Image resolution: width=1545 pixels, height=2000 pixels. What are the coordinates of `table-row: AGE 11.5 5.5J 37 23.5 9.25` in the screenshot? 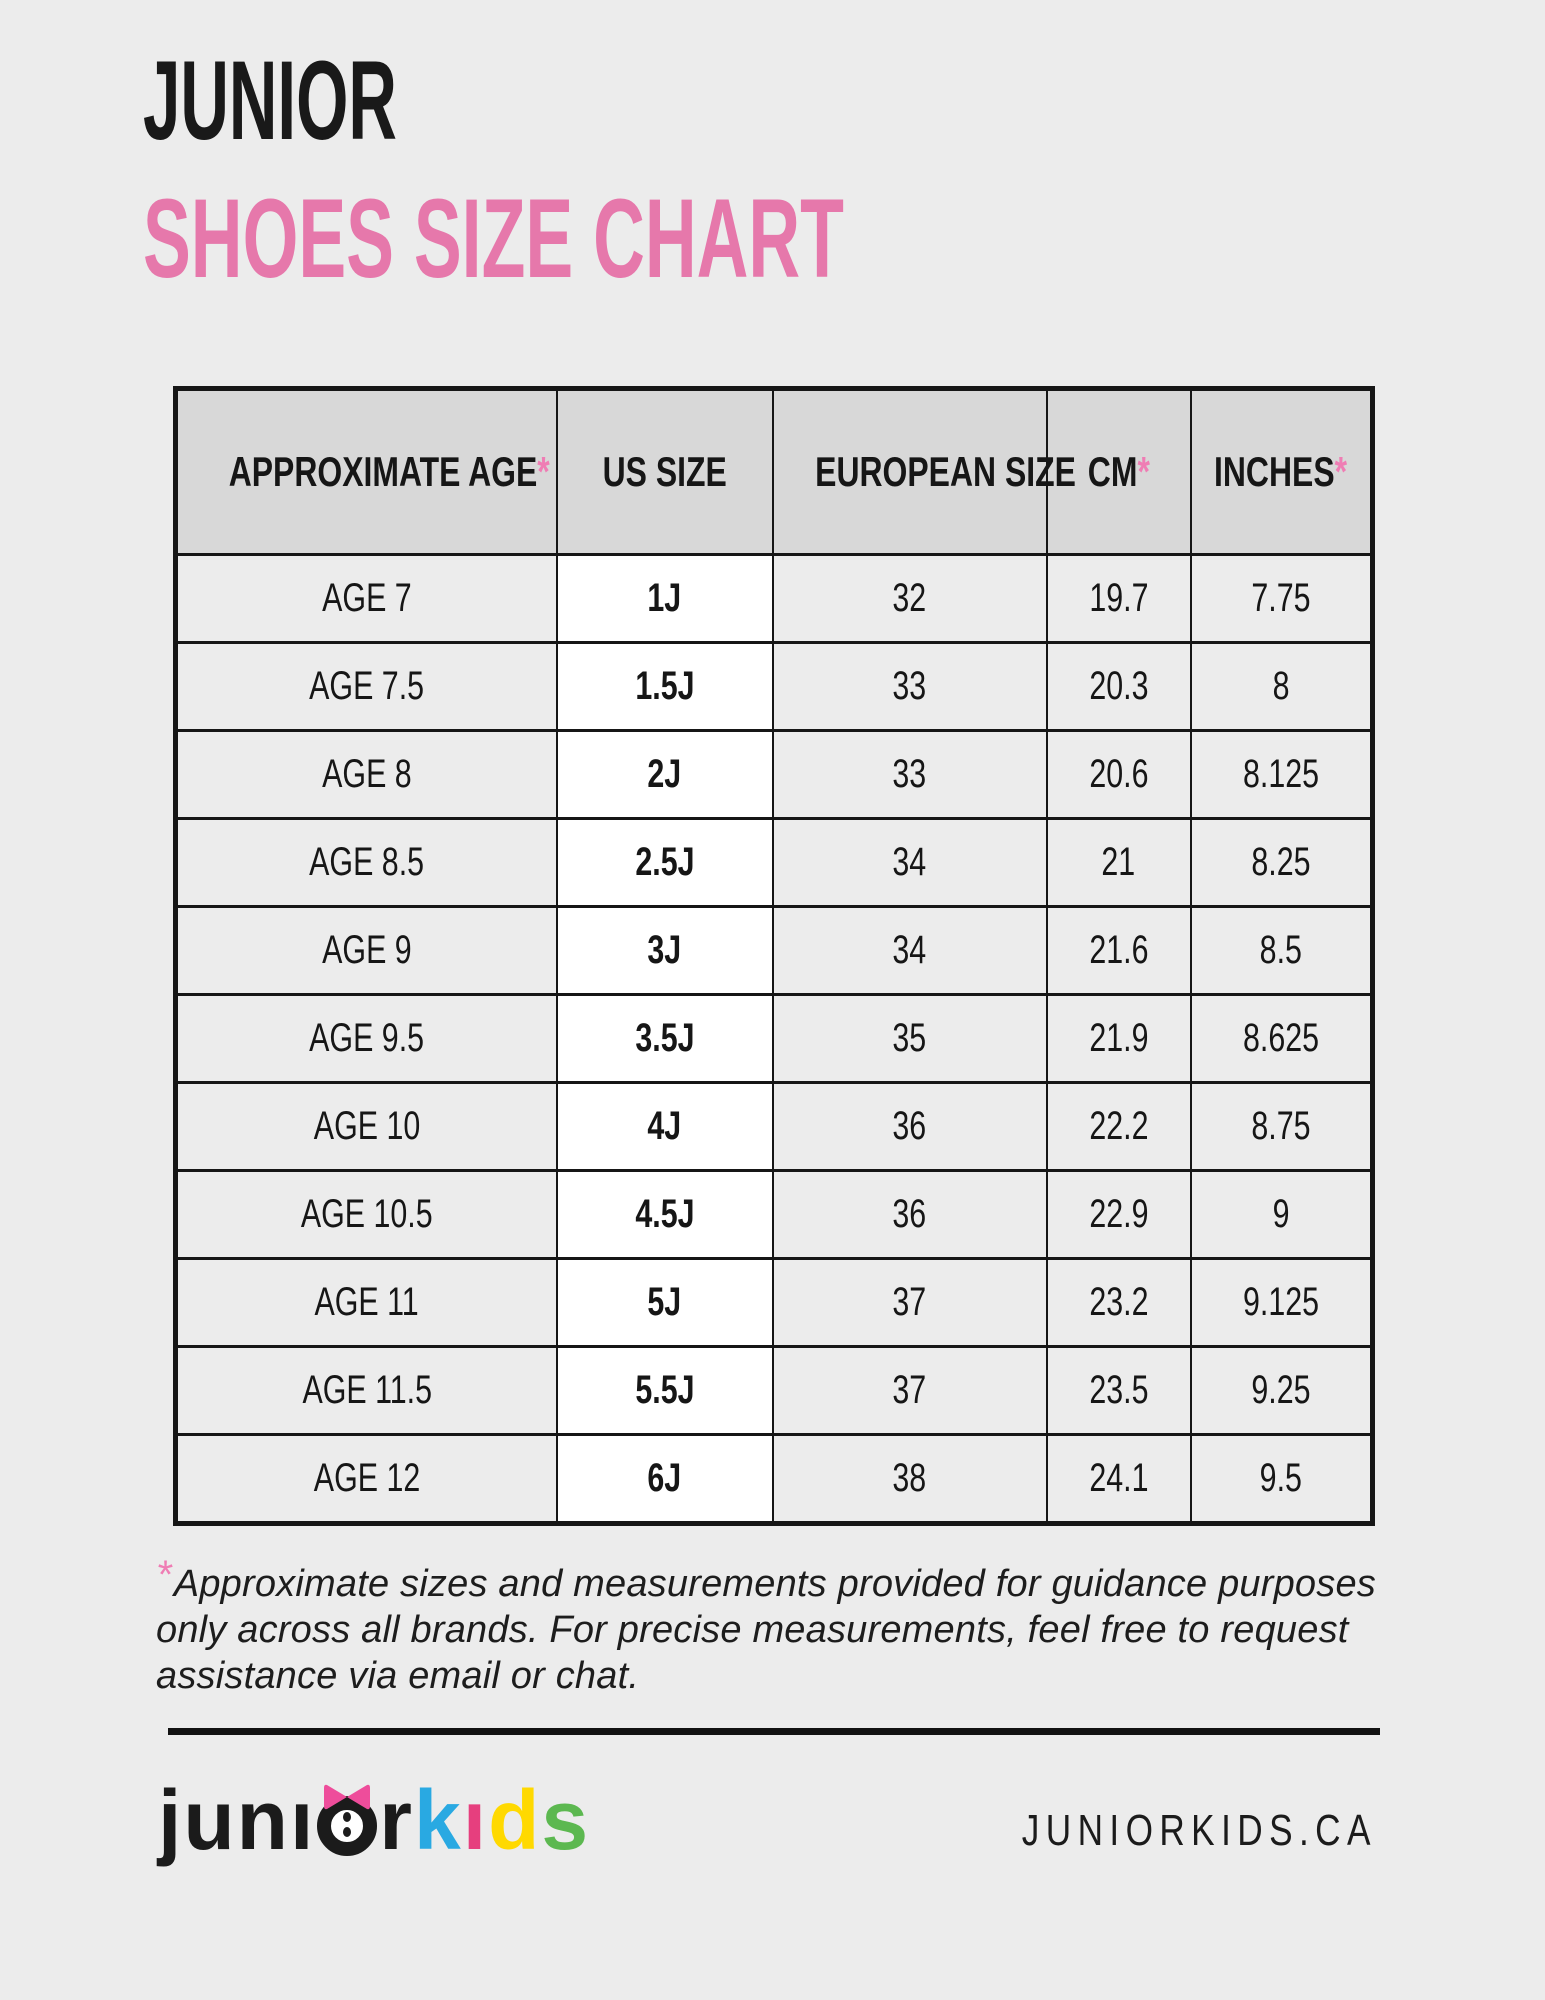 It's located at (774, 1390).